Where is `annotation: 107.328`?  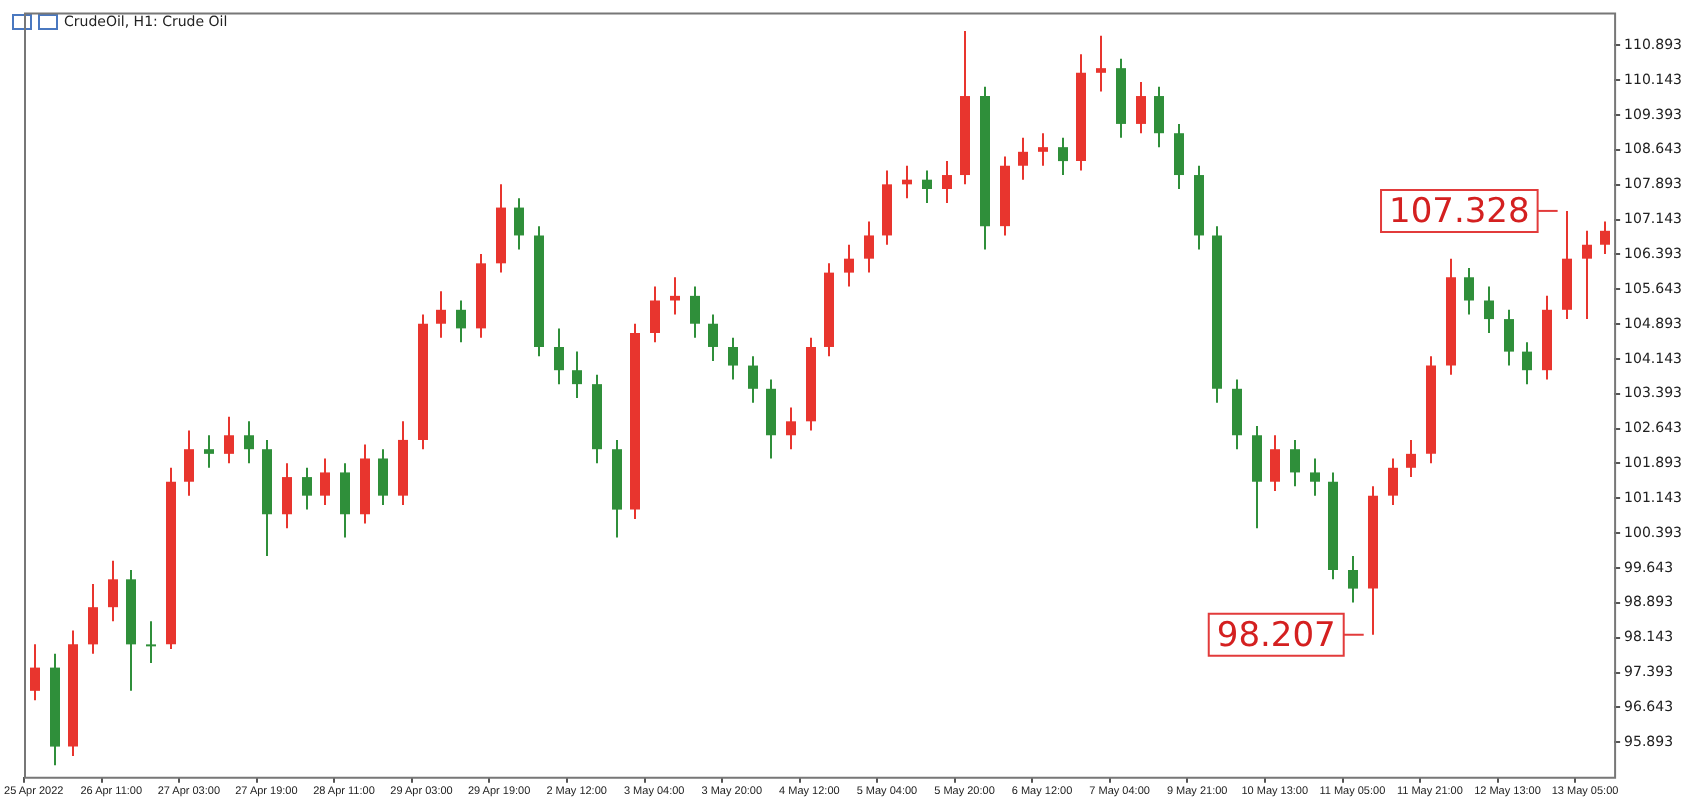 annotation: 107.328 is located at coordinates (1459, 211).